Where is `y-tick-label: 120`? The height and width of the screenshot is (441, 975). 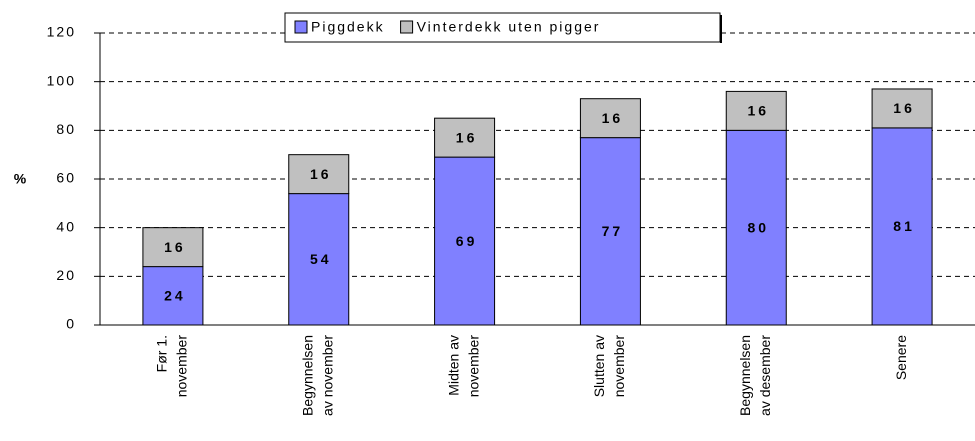
y-tick-label: 120 is located at coordinates (61, 32).